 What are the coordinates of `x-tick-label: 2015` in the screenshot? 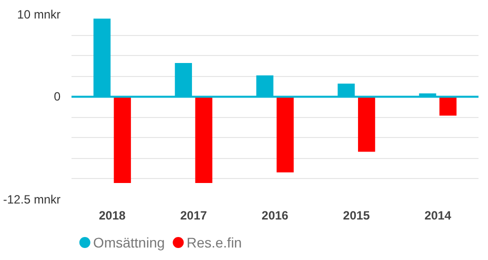 It's located at (356, 215).